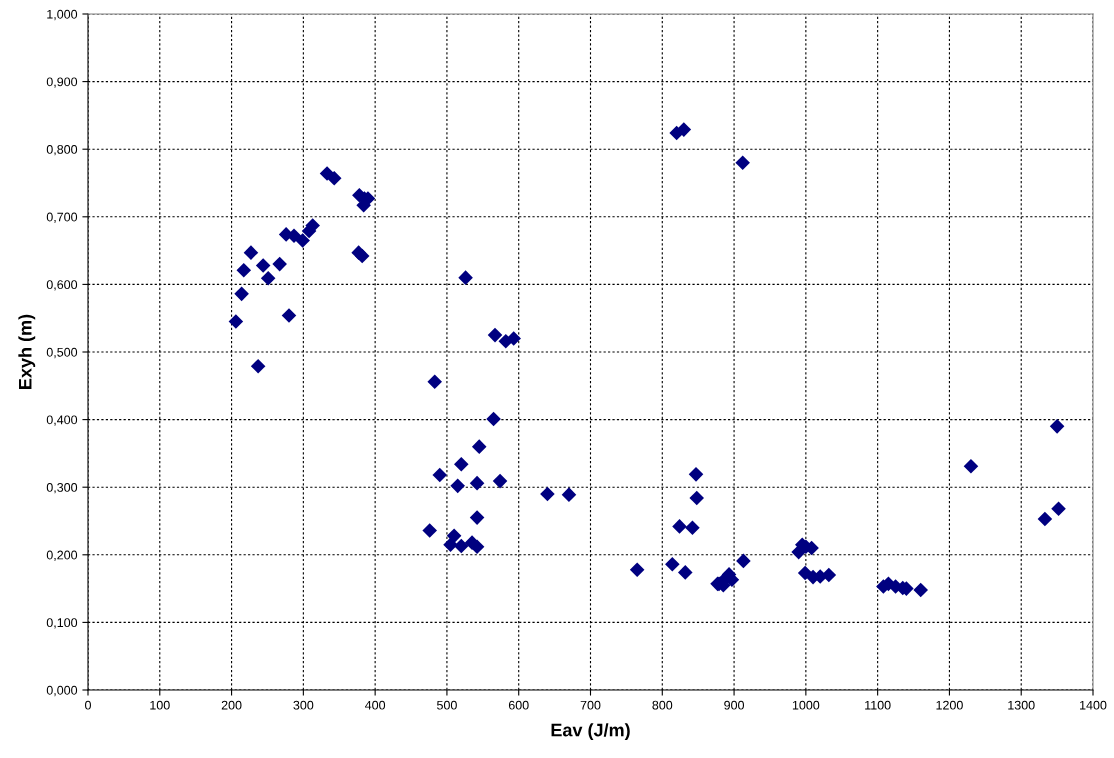  Describe the element at coordinates (62, 420) in the screenshot. I see `y-tick-label: 0,400` at that location.